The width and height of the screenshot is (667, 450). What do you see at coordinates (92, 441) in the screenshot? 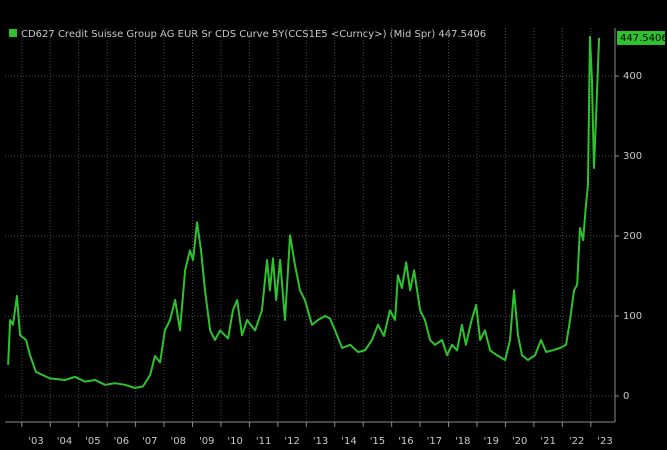
I see `x-tick-label: '05` at bounding box center [92, 441].